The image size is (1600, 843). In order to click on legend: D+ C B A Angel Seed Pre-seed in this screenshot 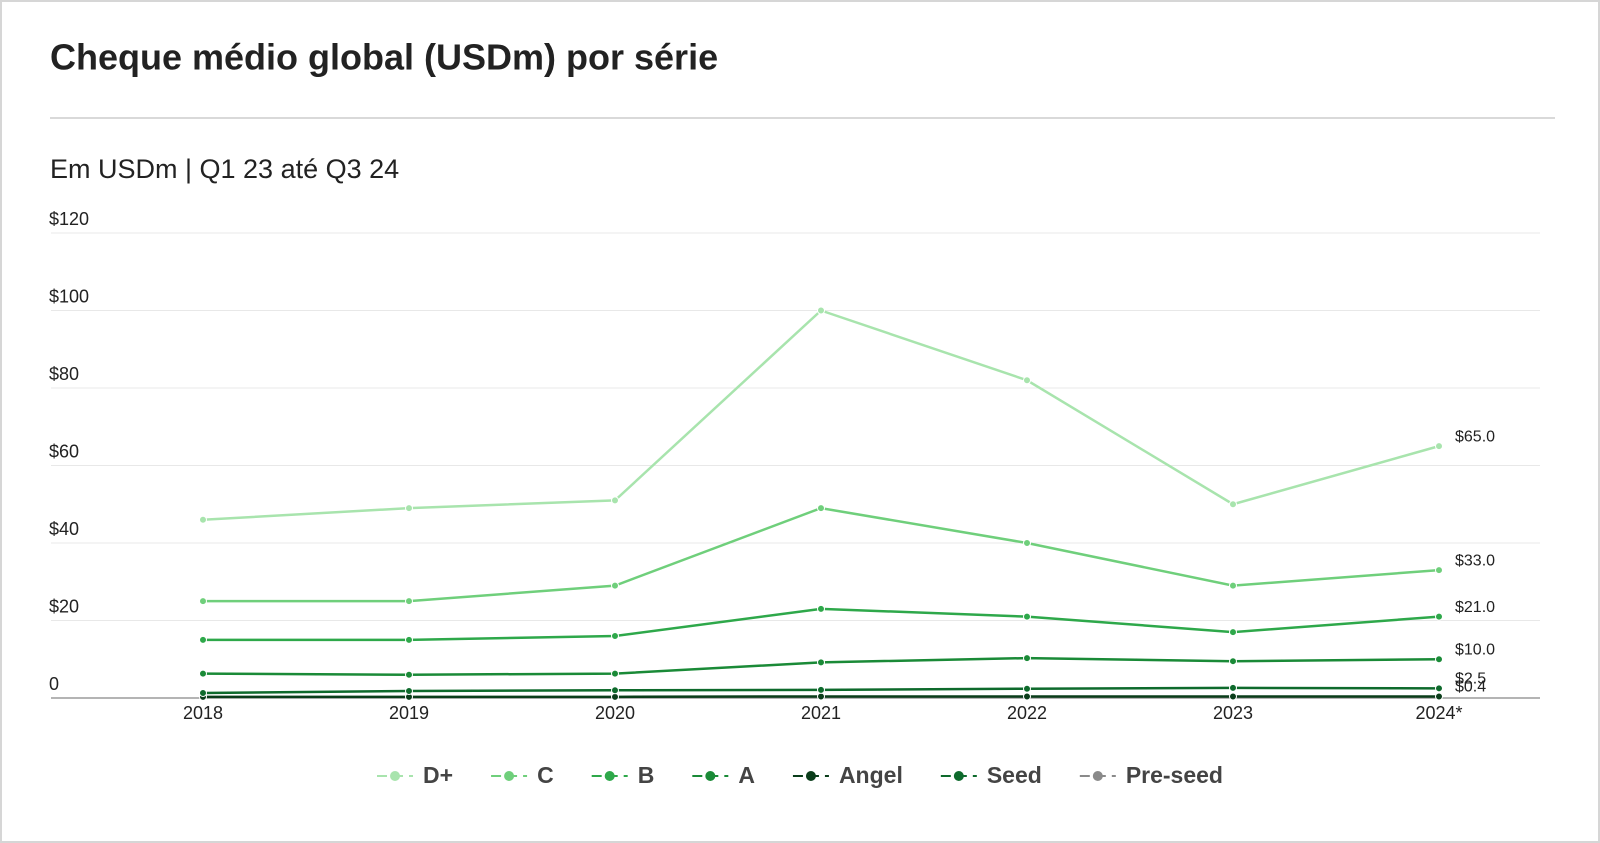, I will do `click(800, 775)`.